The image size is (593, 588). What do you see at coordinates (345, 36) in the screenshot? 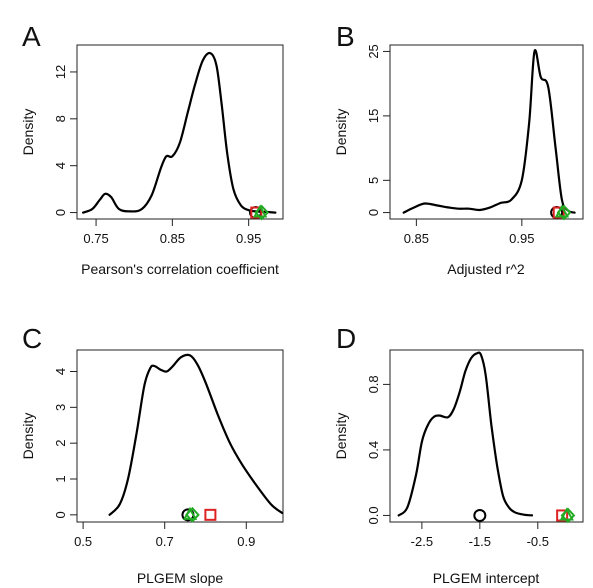
I see `panel-letter: B` at bounding box center [345, 36].